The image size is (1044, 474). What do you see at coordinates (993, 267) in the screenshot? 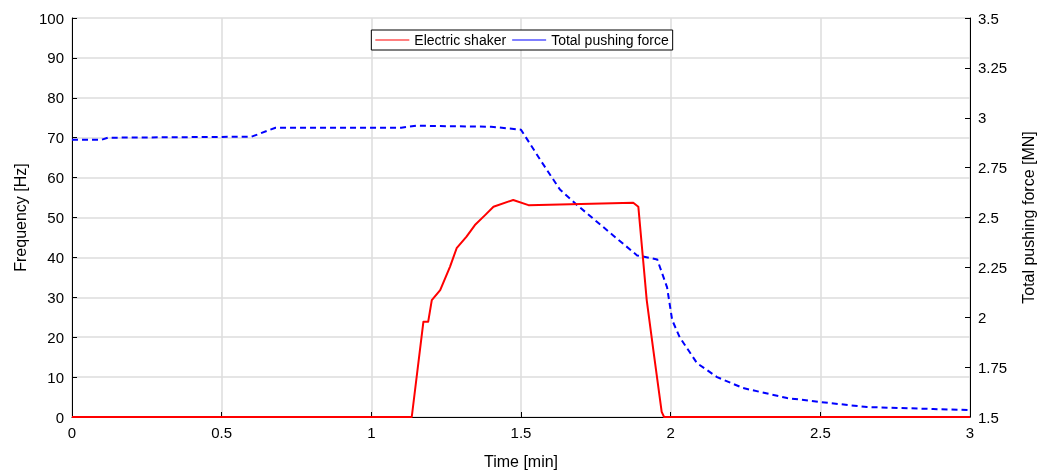
I see `y2-tick-label: 2.25` at bounding box center [993, 267].